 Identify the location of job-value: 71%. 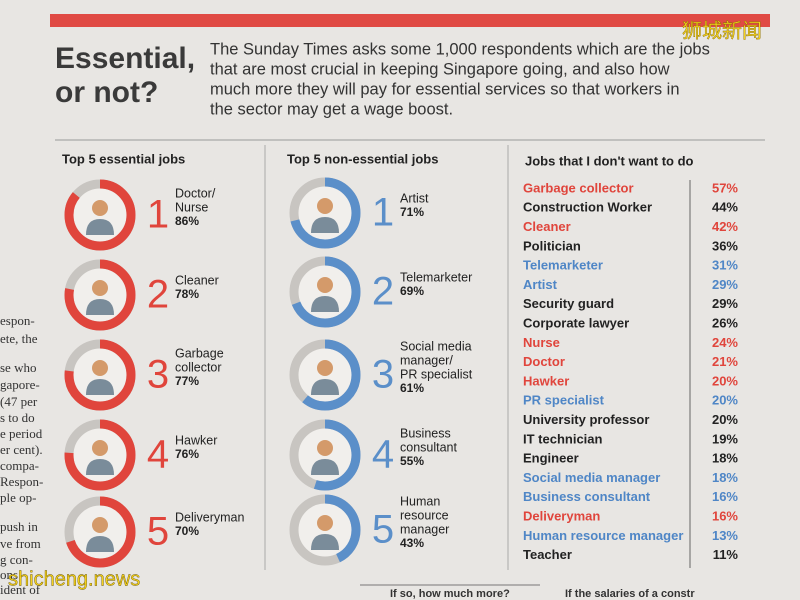
(412, 212).